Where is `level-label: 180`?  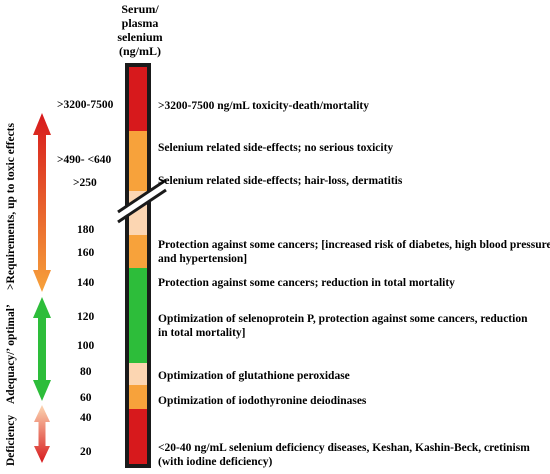
level-label: 180 is located at coordinates (86, 230).